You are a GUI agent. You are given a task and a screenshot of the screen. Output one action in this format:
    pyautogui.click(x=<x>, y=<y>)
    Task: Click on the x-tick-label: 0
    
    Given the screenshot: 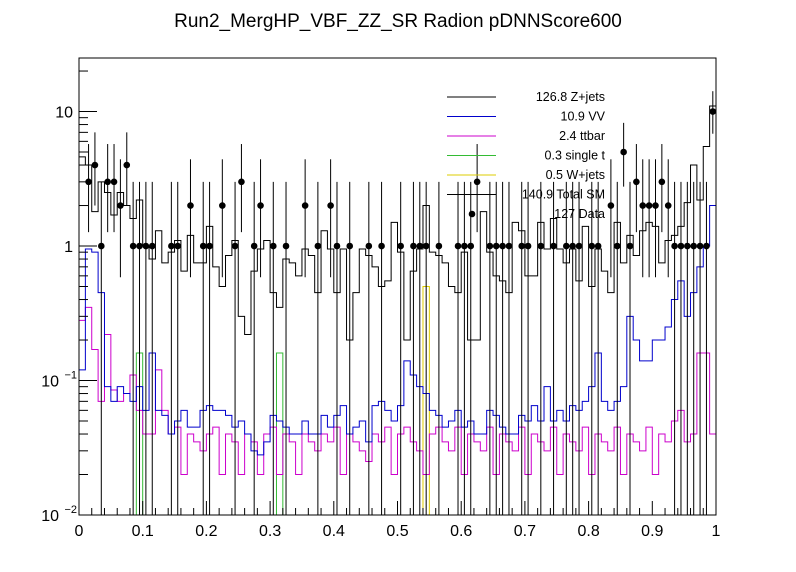 What is the action you would take?
    pyautogui.click(x=79, y=531)
    